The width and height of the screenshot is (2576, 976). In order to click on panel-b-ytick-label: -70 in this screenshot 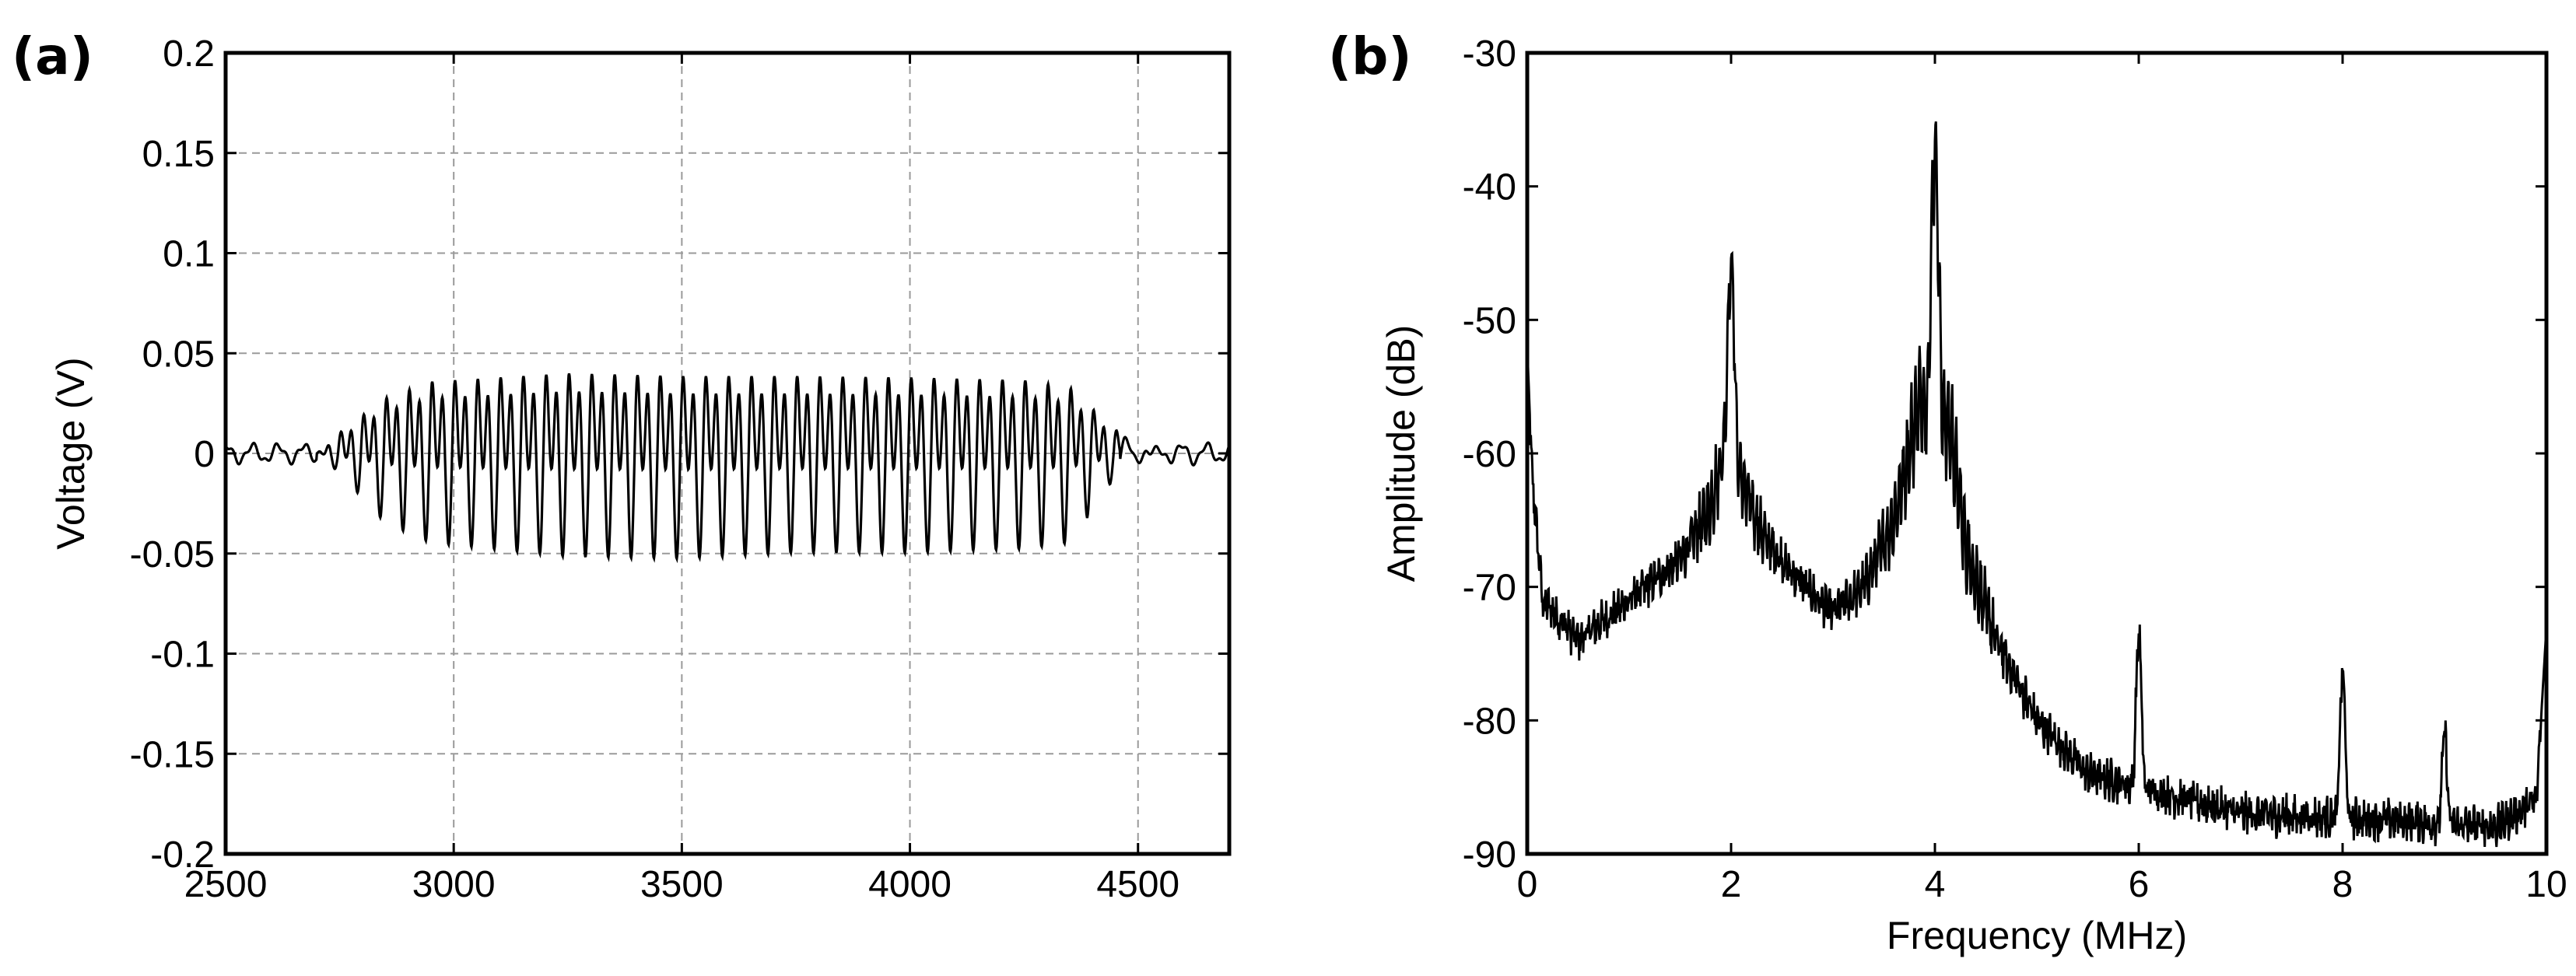, I will do `click(1489, 589)`.